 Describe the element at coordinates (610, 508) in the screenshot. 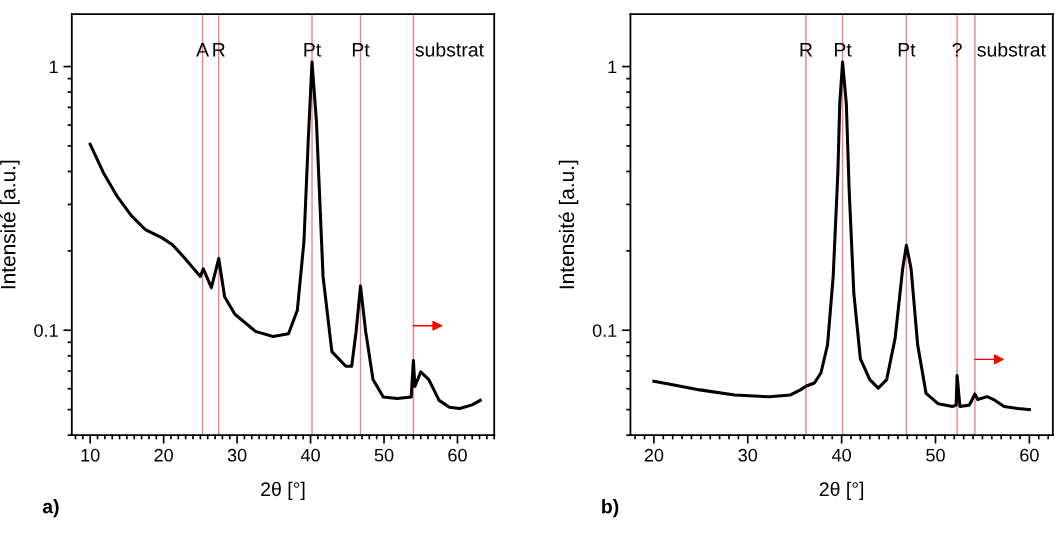

I see `text: b)` at that location.